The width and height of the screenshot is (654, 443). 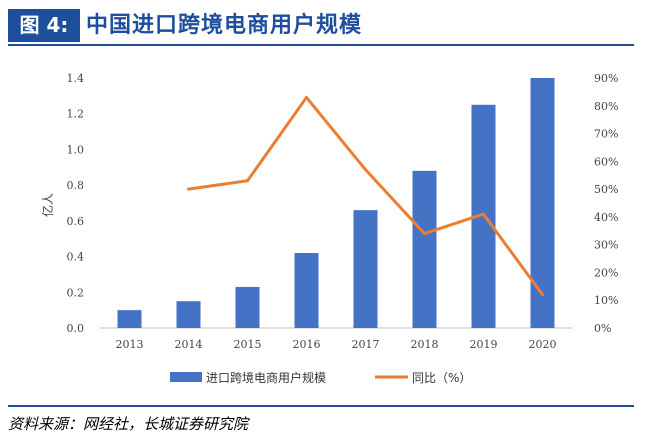 What do you see at coordinates (247, 307) in the screenshot?
I see `bar-2015` at bounding box center [247, 307].